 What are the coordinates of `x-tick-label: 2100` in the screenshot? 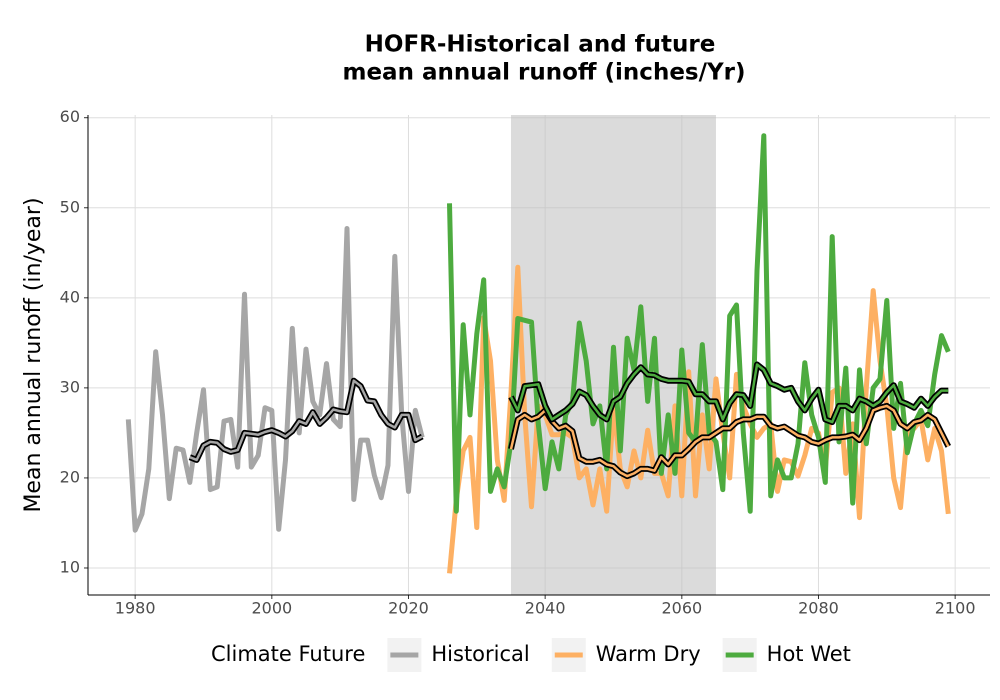 It's located at (955, 608).